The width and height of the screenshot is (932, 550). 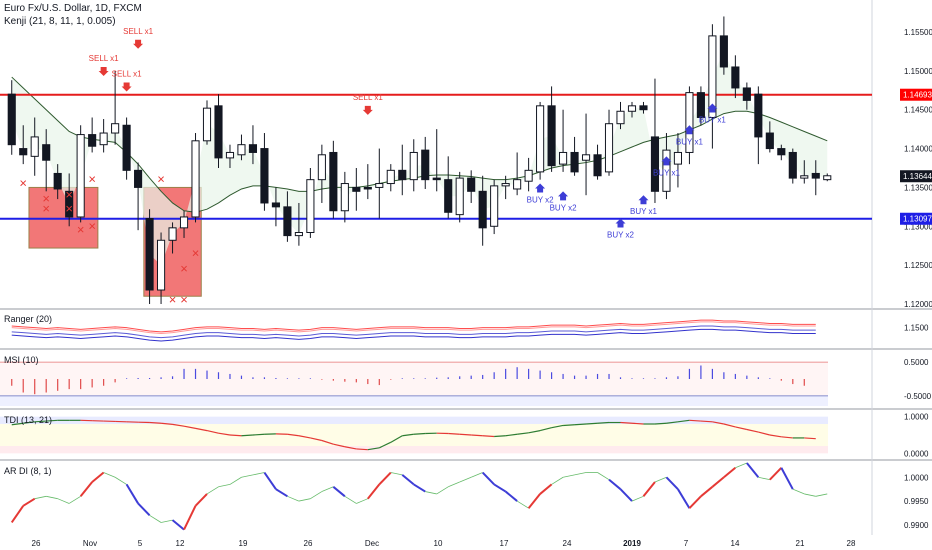 I want to click on x-tick-label: 26, so click(x=308, y=543).